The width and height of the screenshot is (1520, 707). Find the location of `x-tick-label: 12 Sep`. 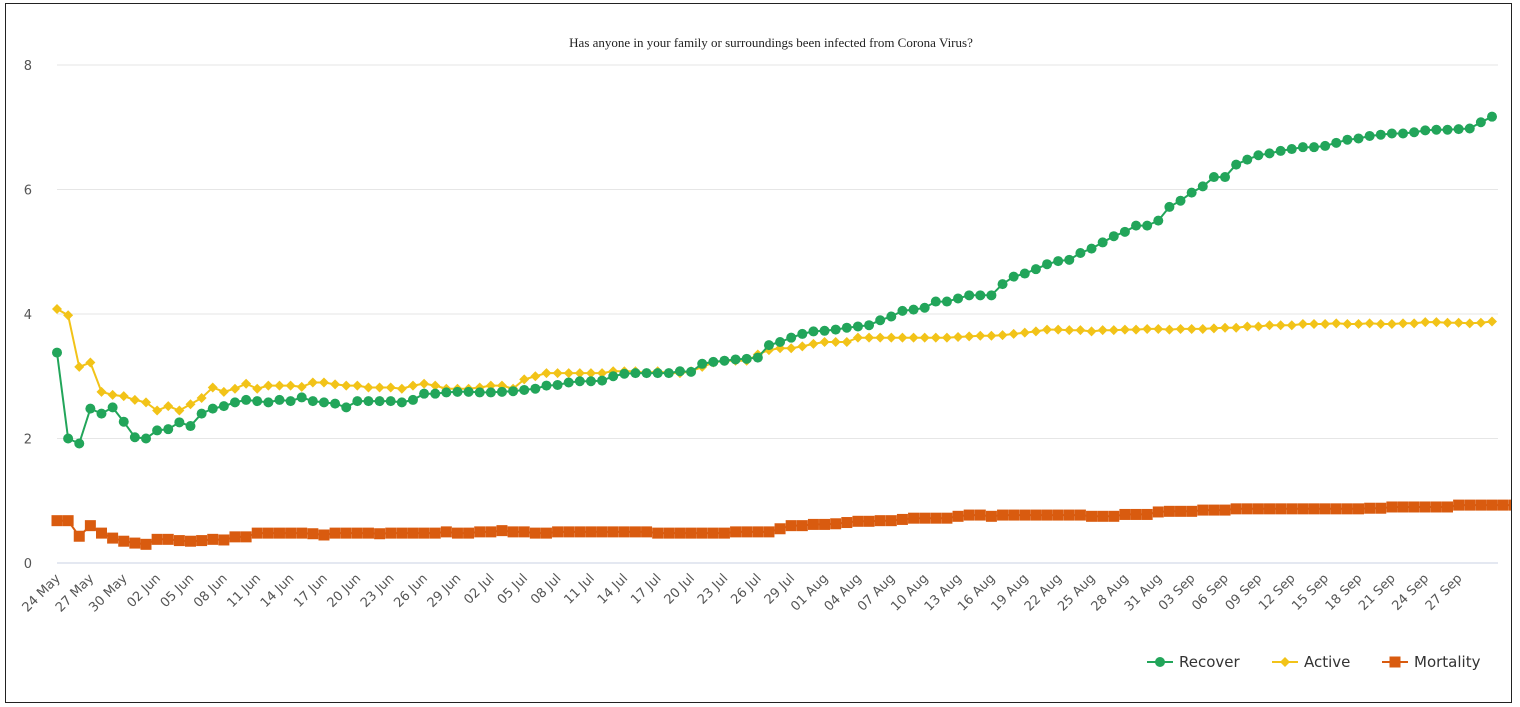

x-tick-label: 12 Sep is located at coordinates (1277, 592).